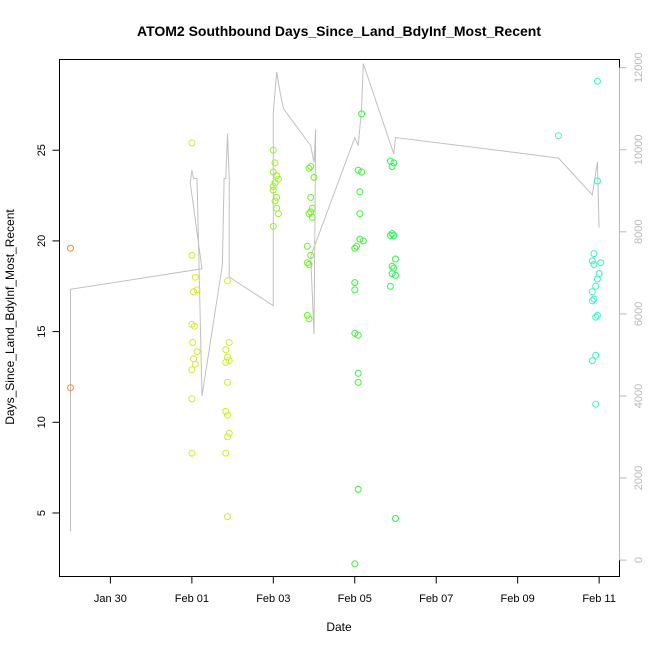 Image resolution: width=650 pixels, height=650 pixels. Describe the element at coordinates (639, 150) in the screenshot. I see `y2-tick-label: 10000` at that location.